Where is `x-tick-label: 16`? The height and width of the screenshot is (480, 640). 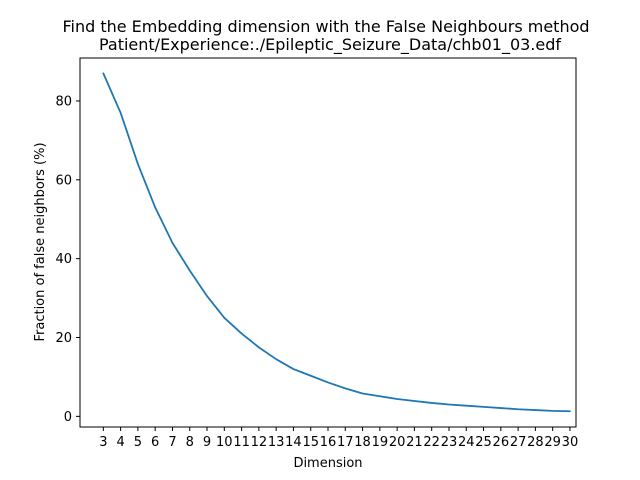 x-tick-label: 16 is located at coordinates (328, 442).